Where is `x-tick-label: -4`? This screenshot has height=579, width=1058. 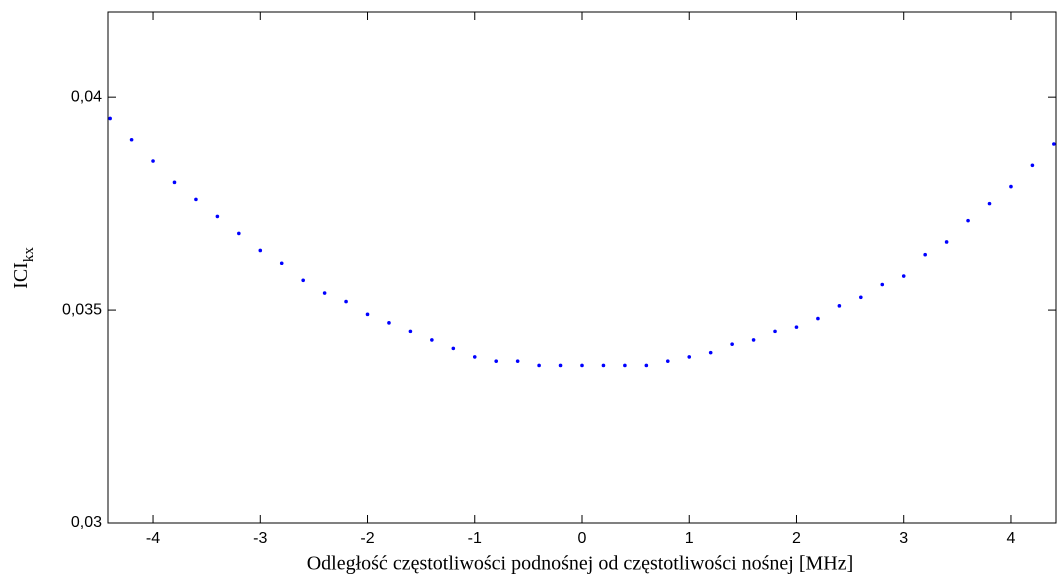 x-tick-label: -4 is located at coordinates (153, 538).